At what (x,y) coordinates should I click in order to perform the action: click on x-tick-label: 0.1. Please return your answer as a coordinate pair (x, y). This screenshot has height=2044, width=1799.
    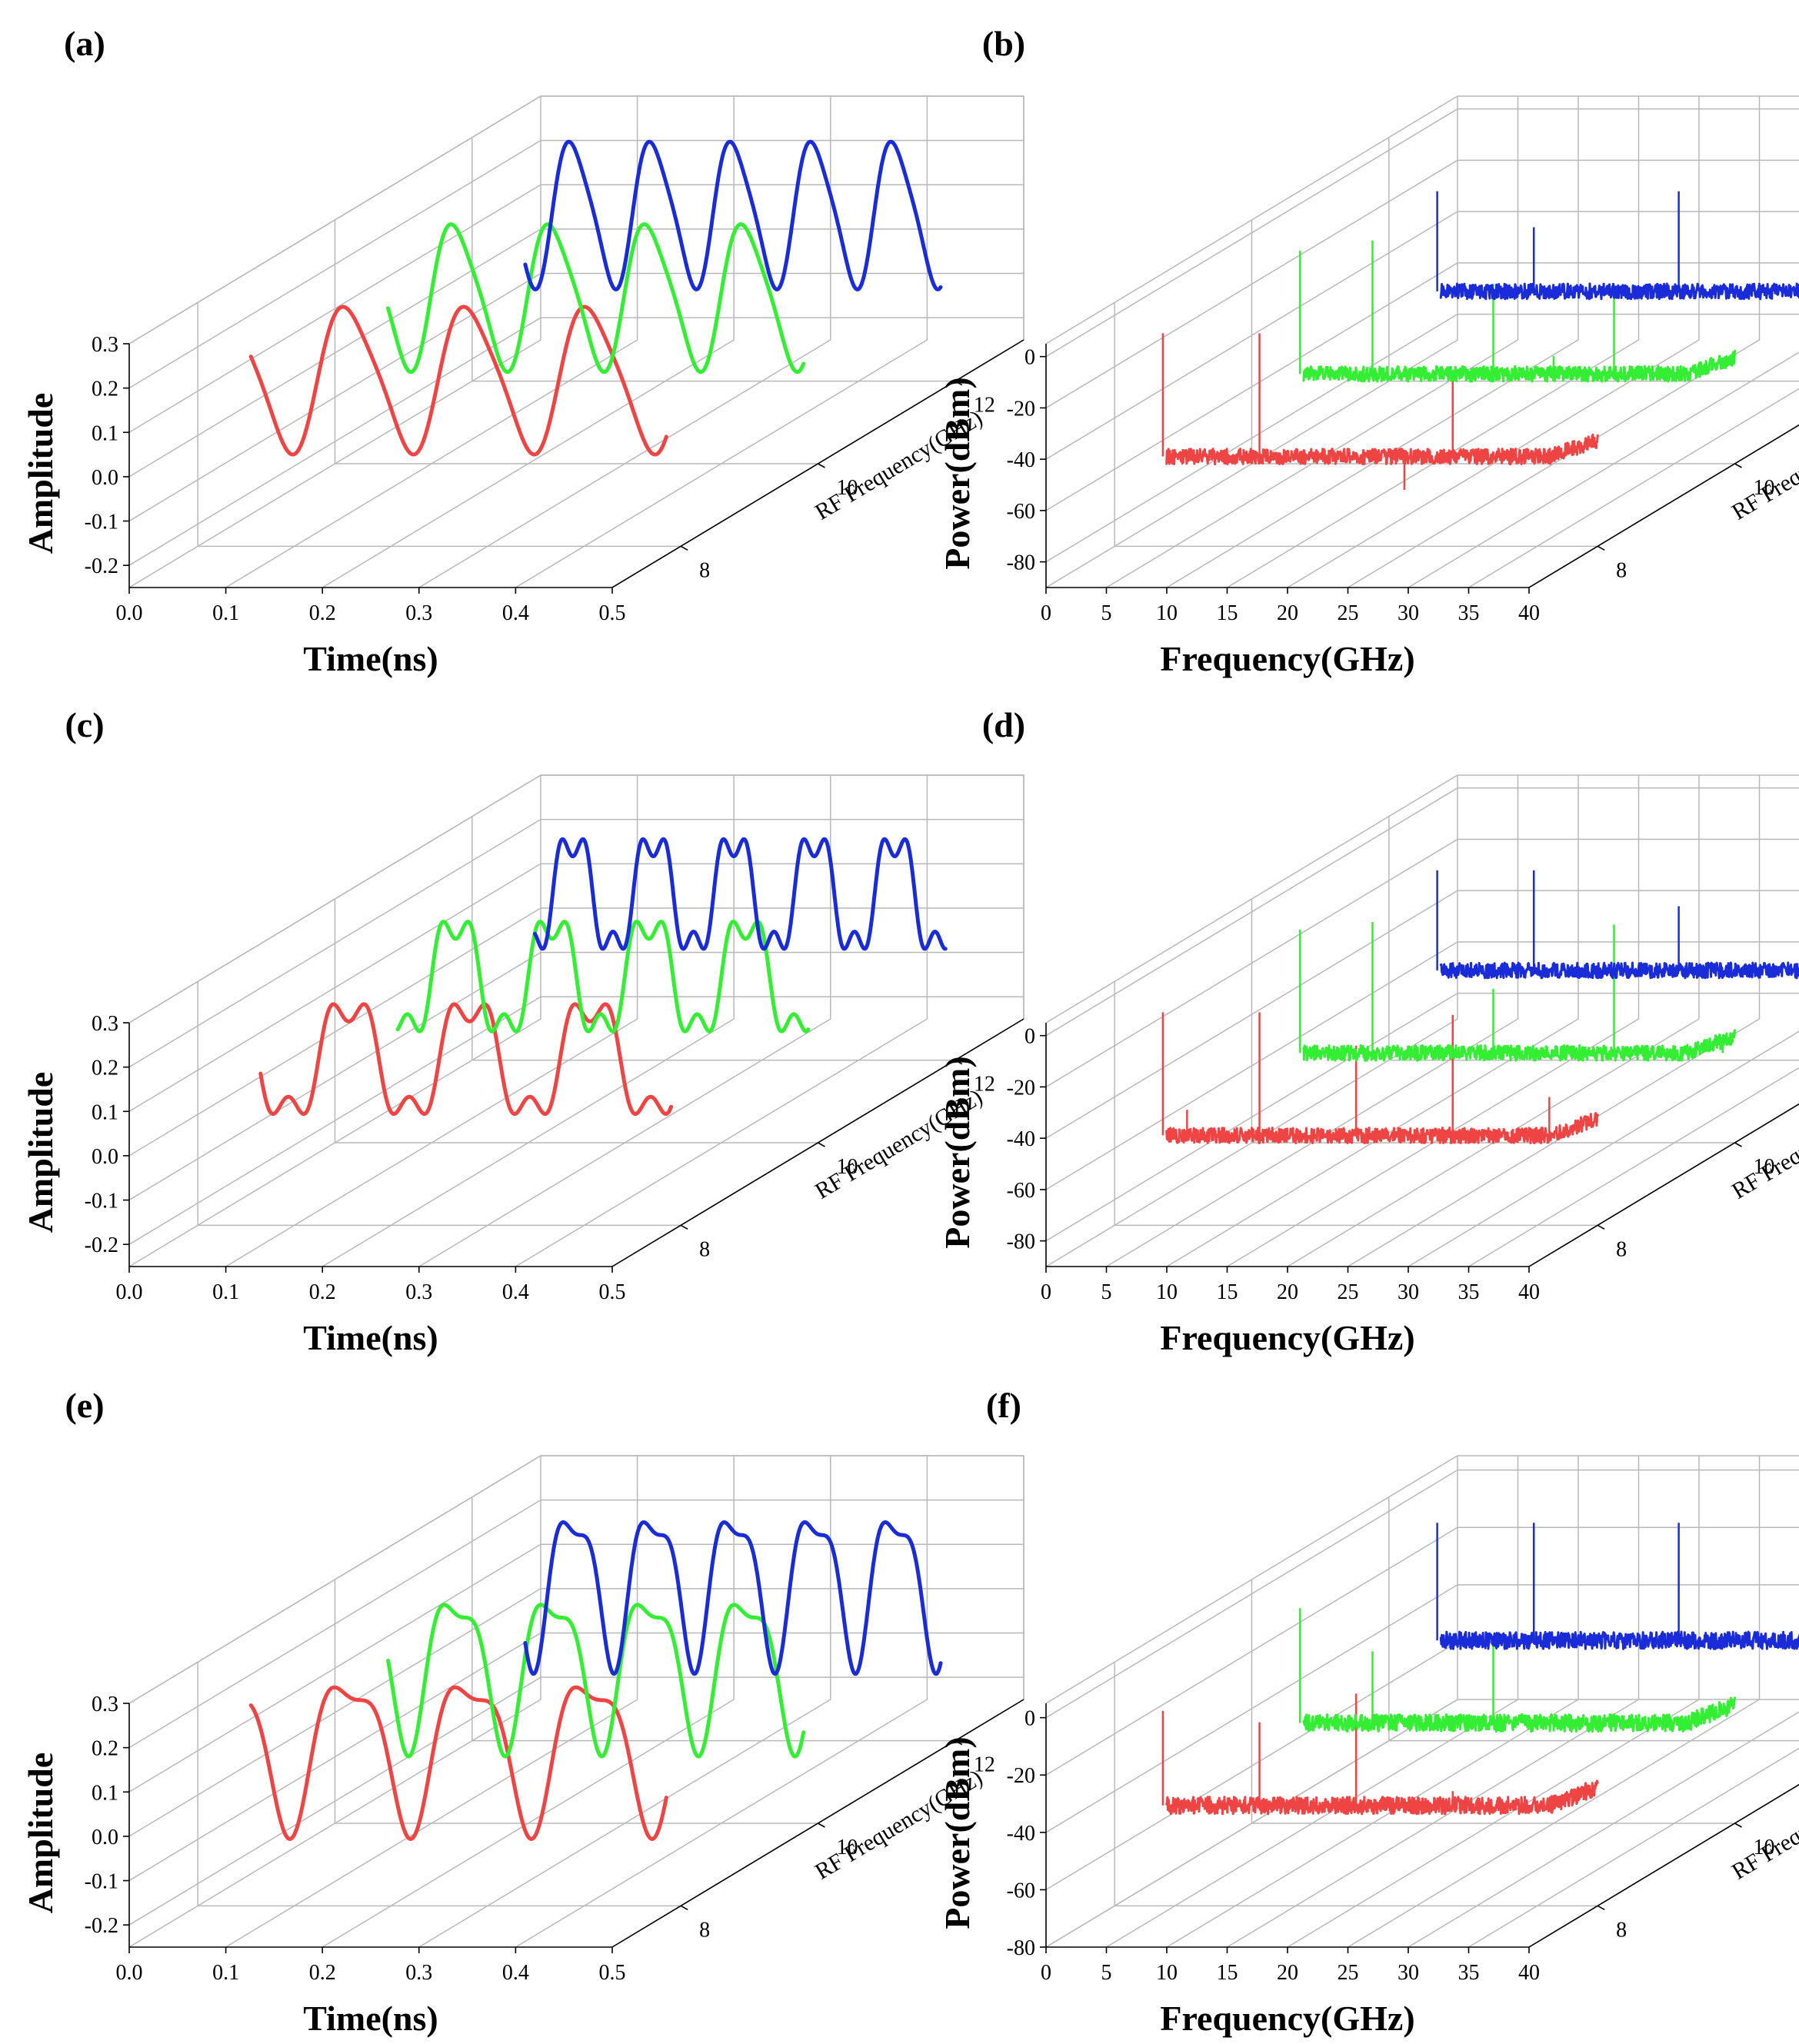
    Looking at the image, I should click on (225, 1973).